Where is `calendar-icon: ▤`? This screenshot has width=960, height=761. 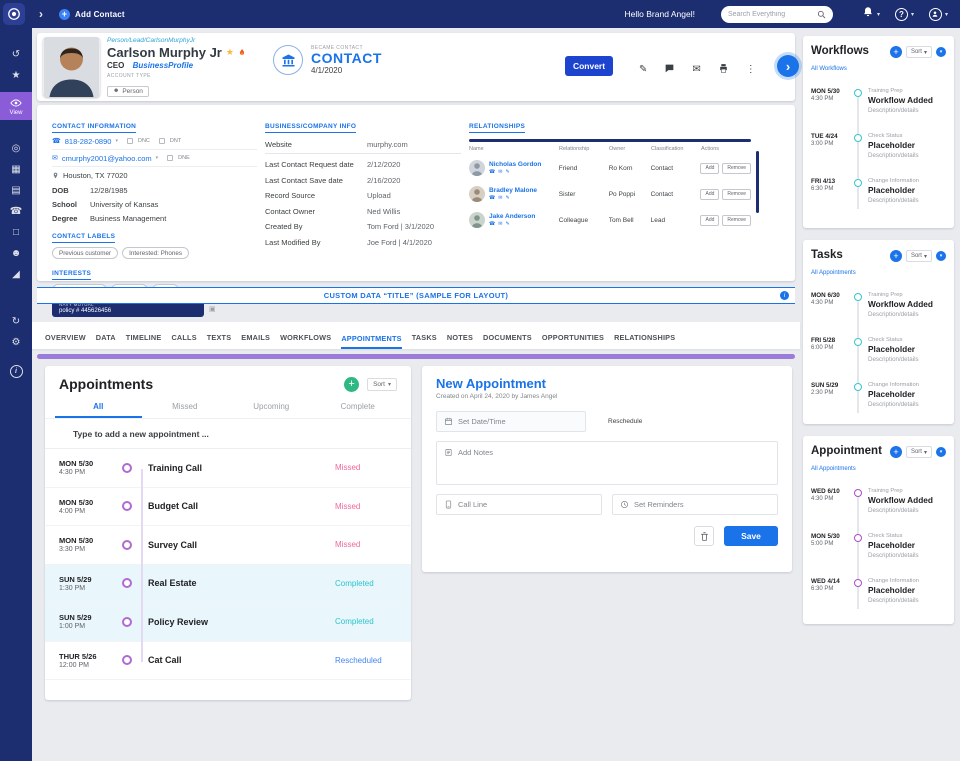
calendar-icon: ▤ is located at coordinates (16, 190).